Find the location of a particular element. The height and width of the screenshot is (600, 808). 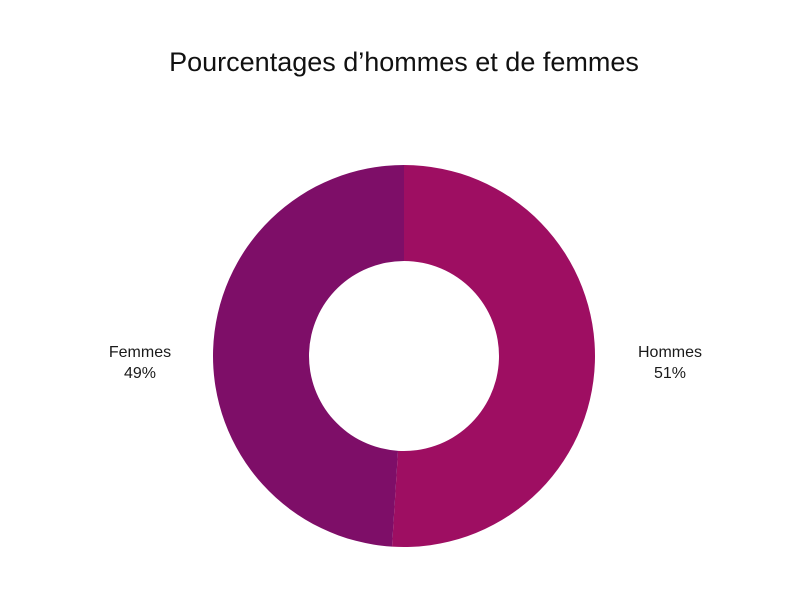

chart-title: Pourcentages d’hommes et de femmes is located at coordinates (404, 62).